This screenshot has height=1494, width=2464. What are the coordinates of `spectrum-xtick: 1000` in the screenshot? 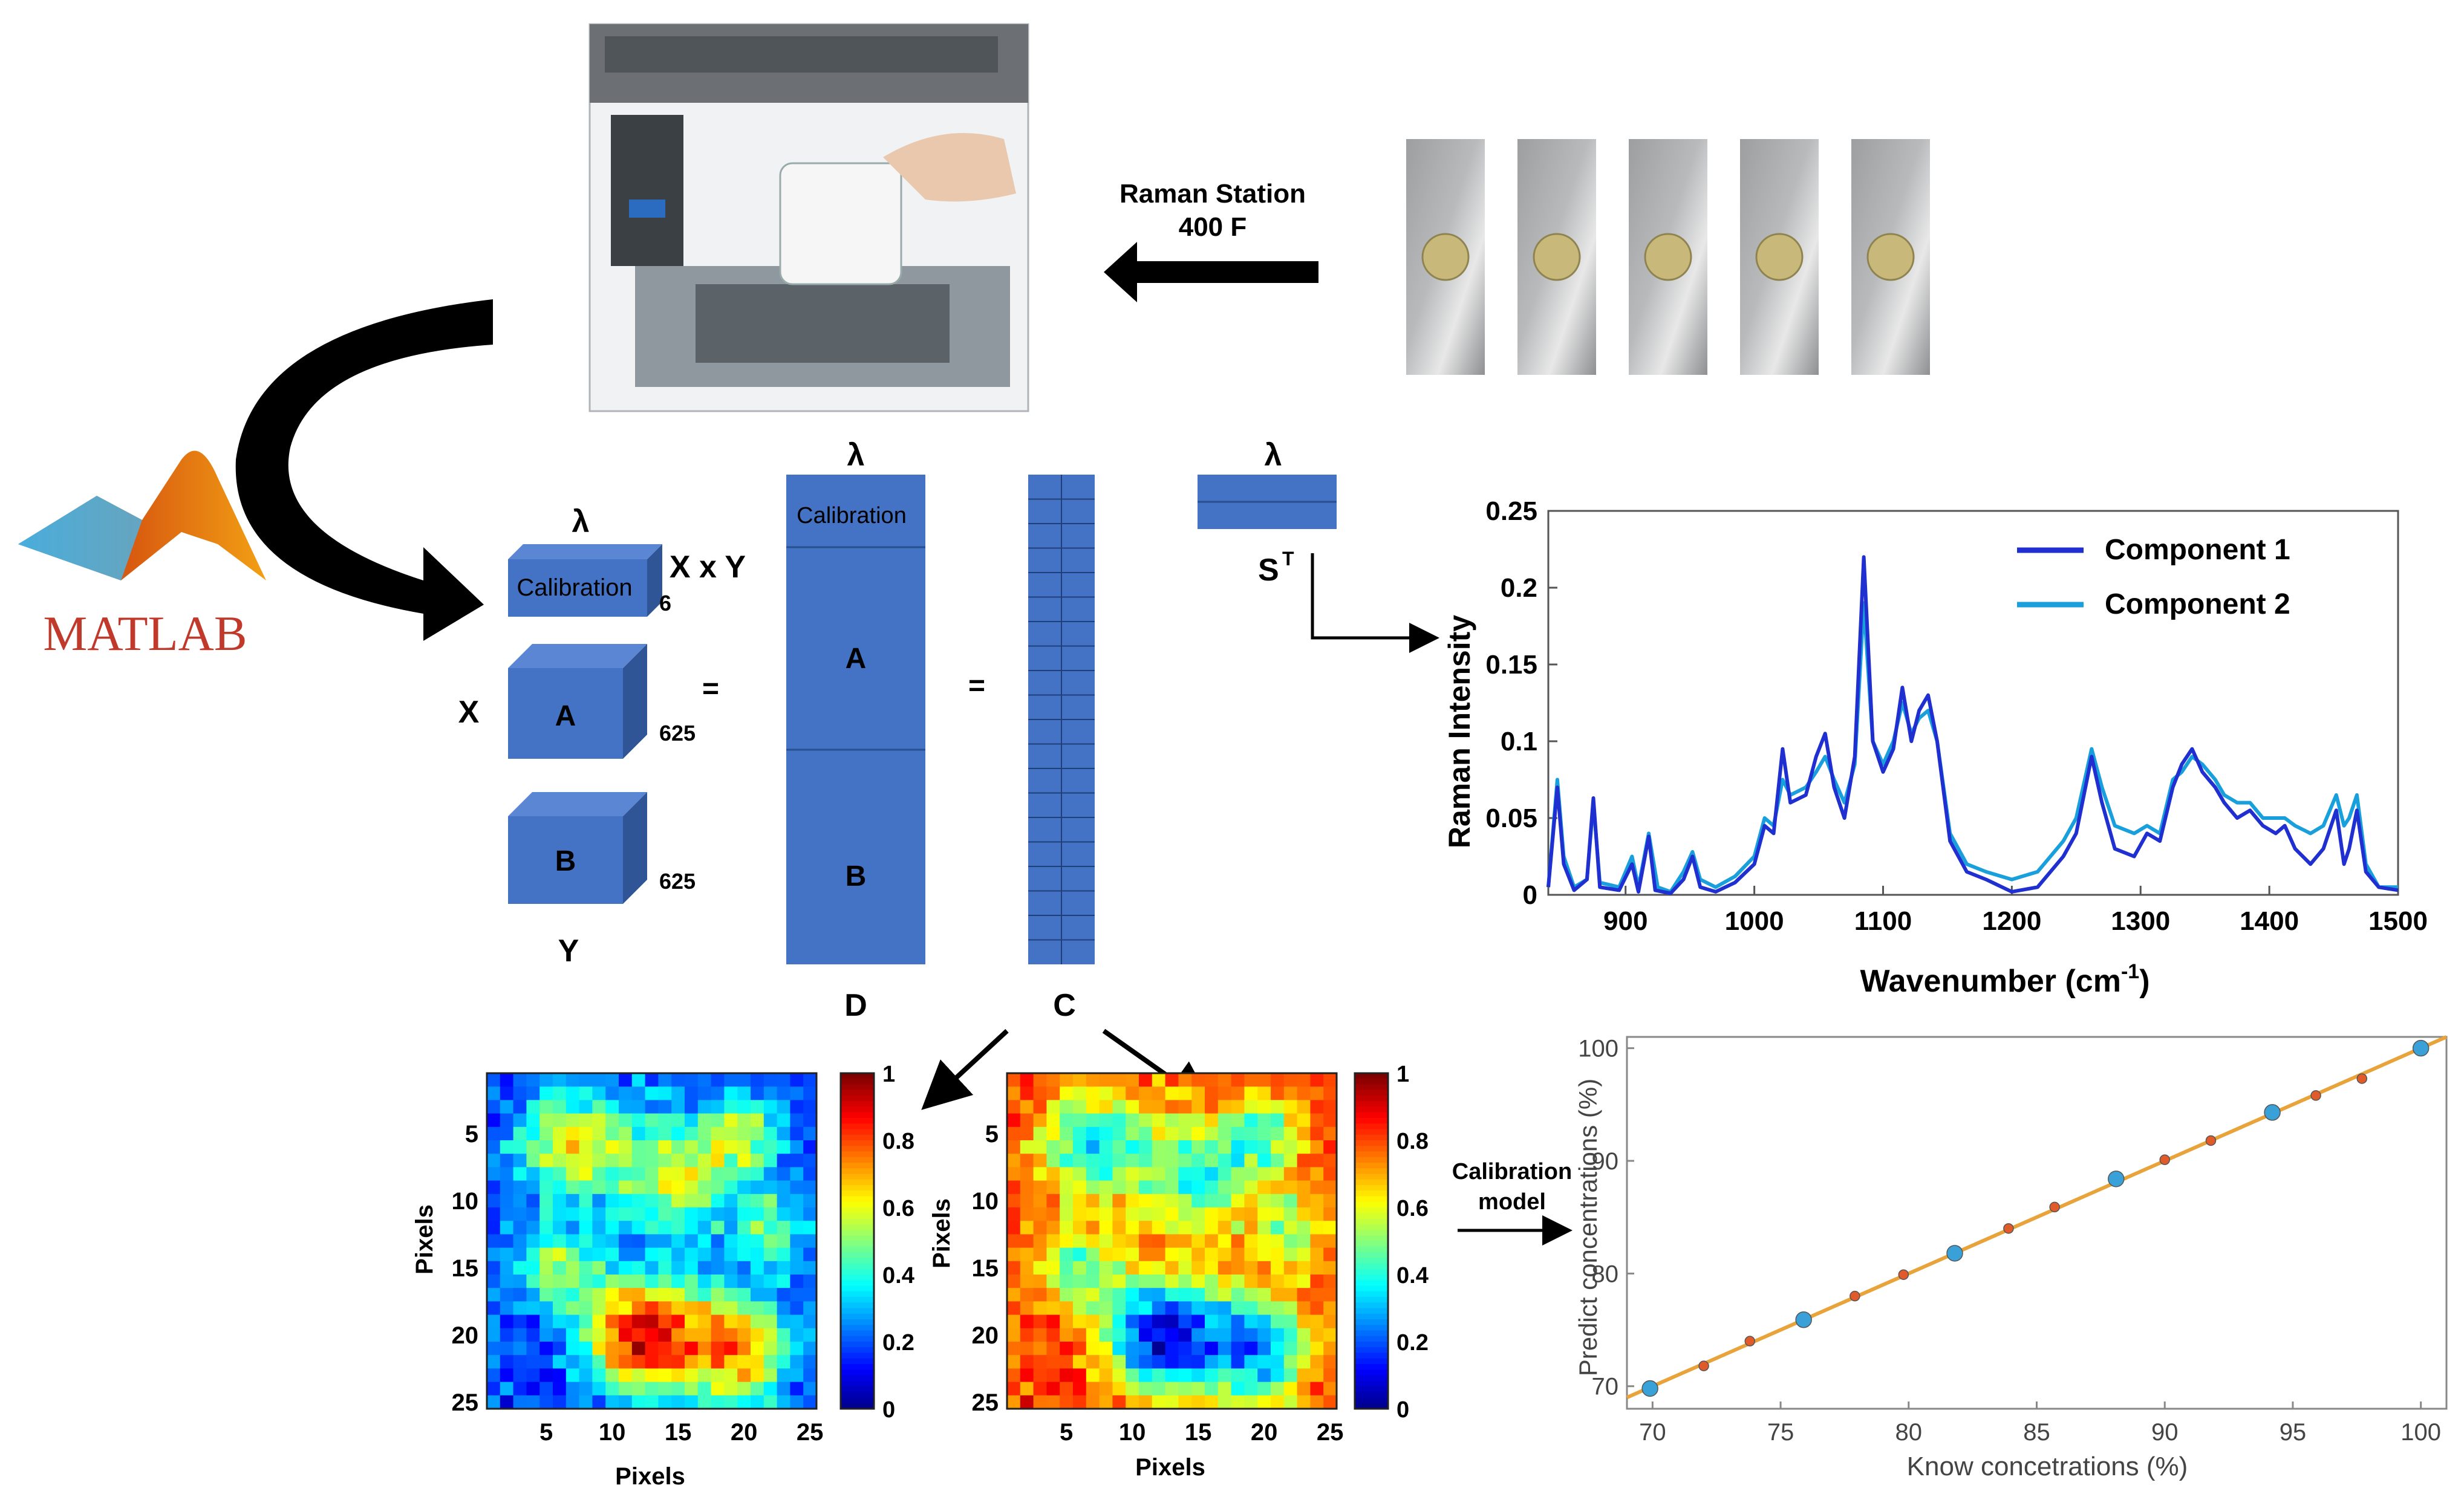 It's located at (1754, 921).